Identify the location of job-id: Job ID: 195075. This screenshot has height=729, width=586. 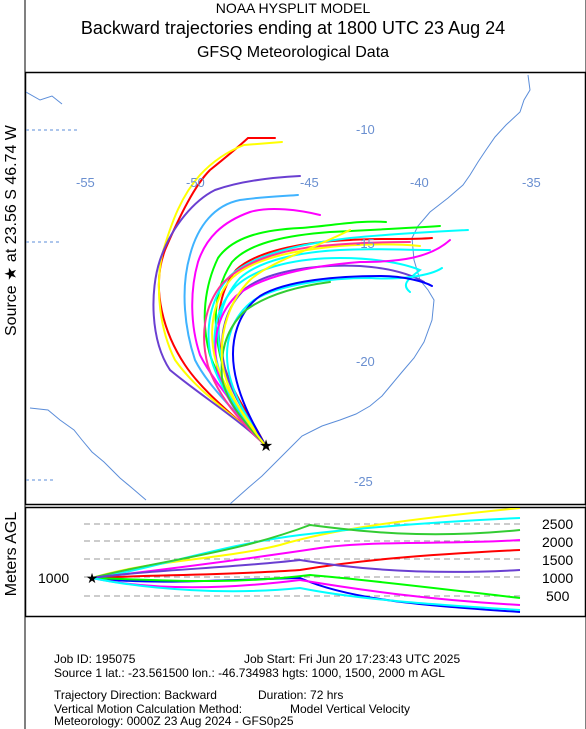
(95, 659).